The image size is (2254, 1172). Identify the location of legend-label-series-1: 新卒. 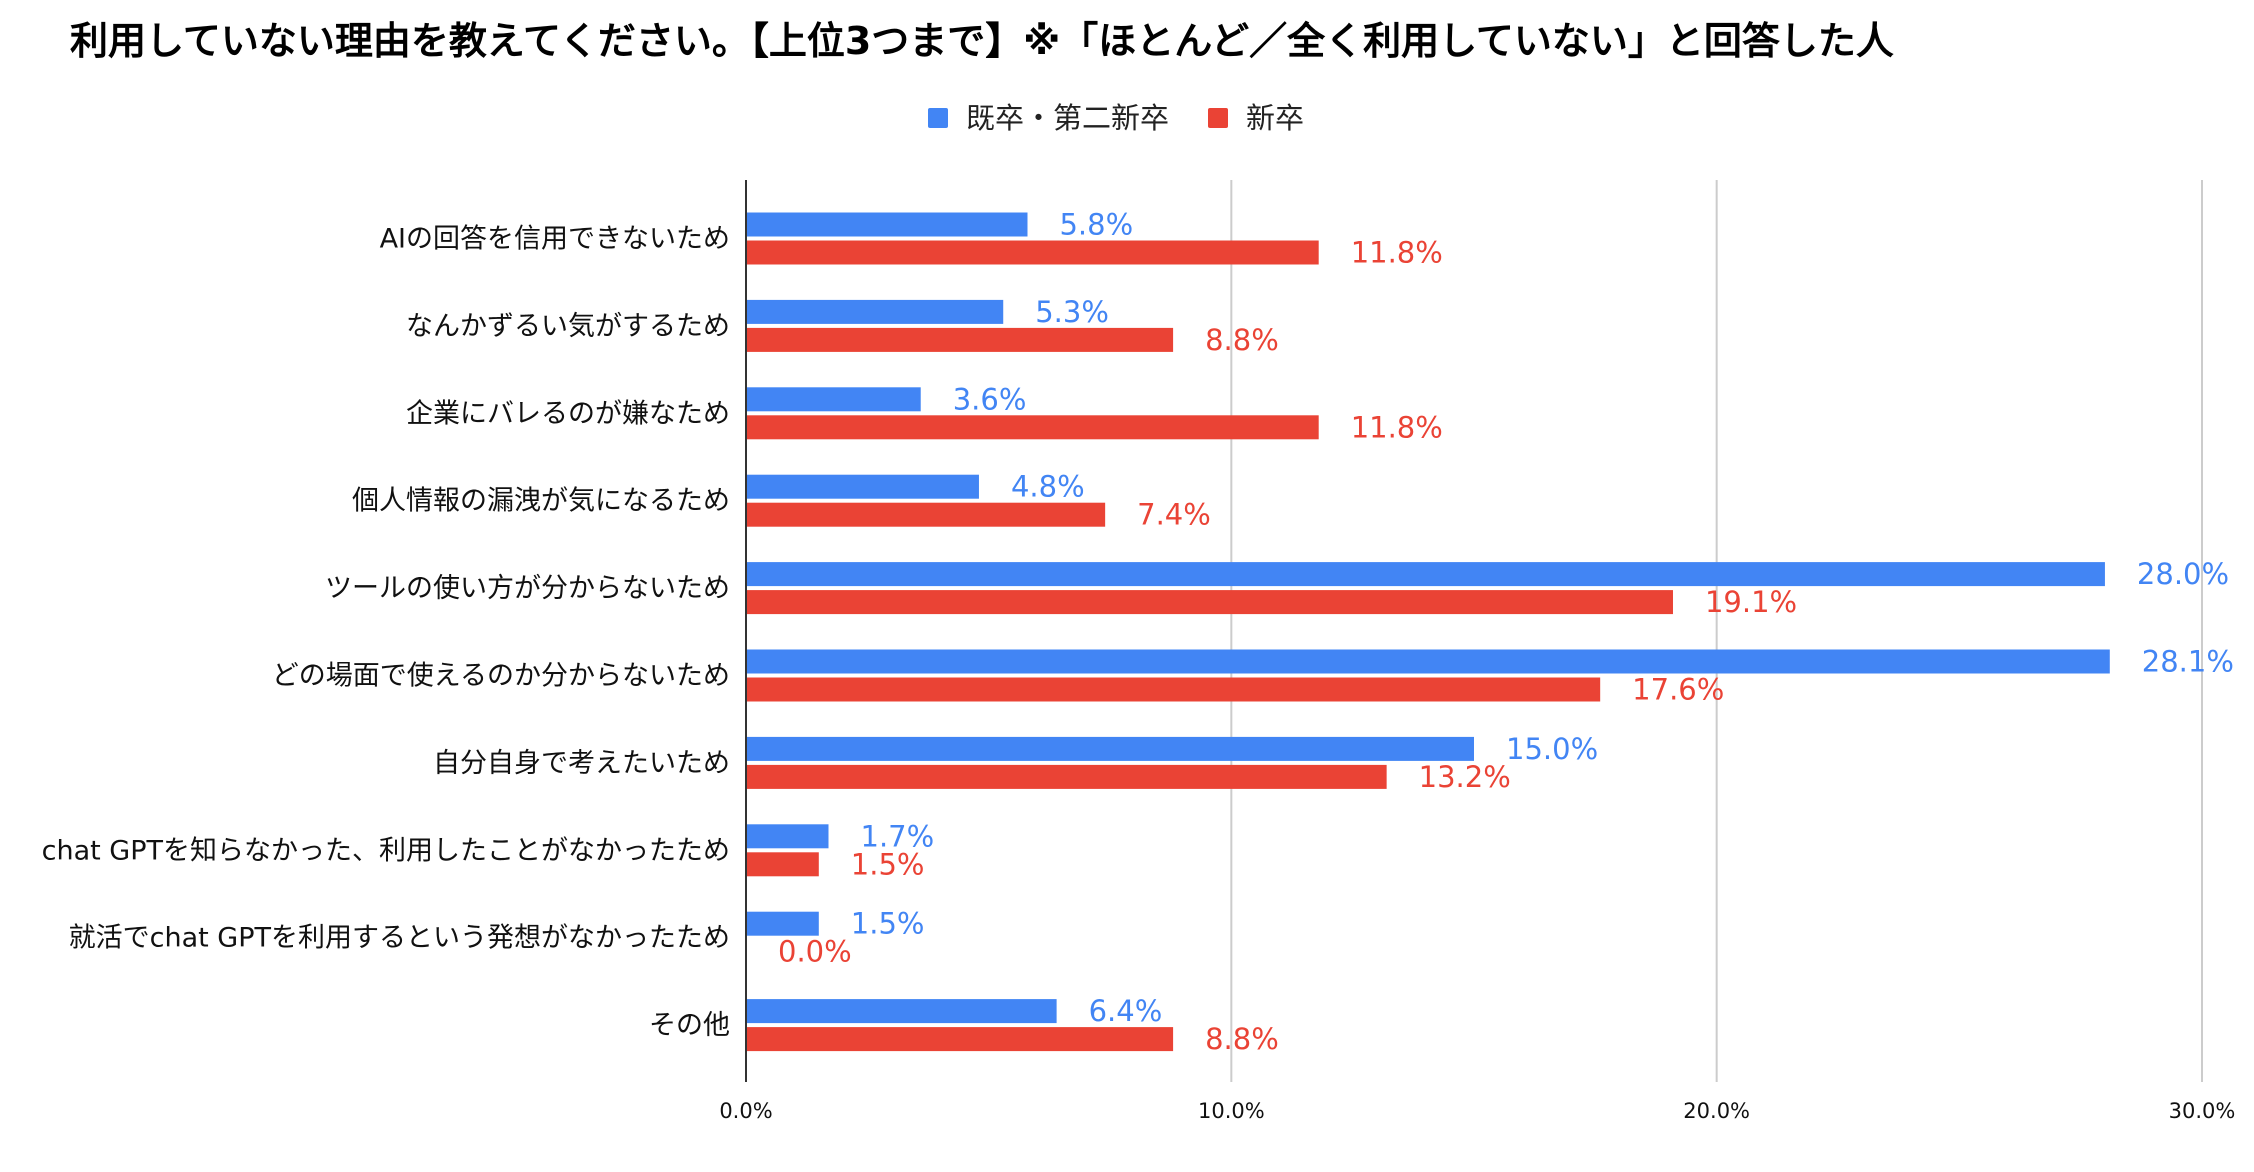
(1275, 118).